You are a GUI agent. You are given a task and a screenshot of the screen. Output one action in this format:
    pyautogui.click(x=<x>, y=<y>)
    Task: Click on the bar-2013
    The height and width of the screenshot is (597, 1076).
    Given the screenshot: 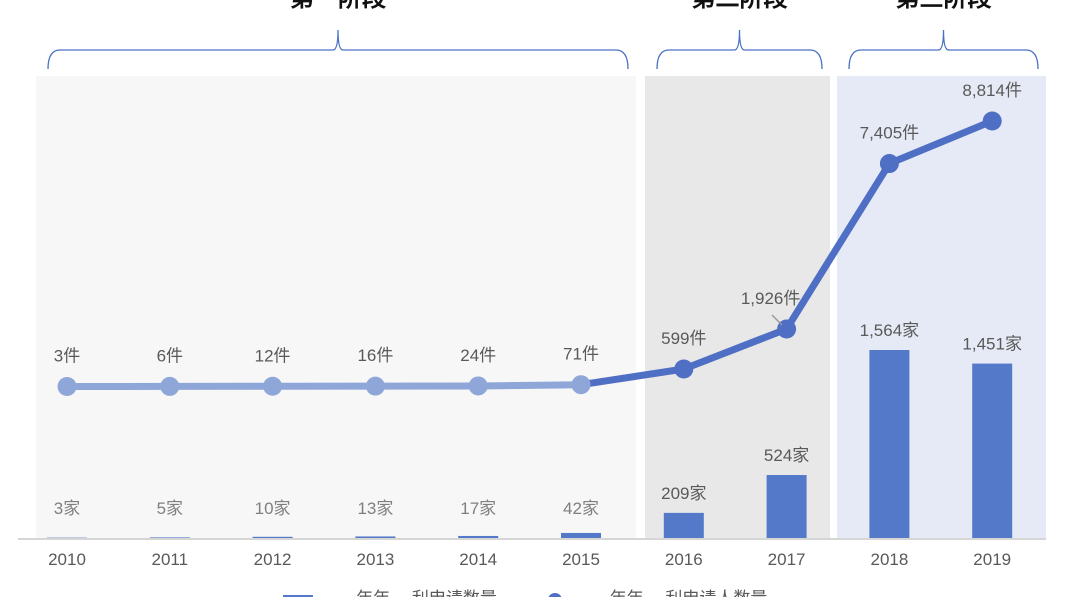 What is the action you would take?
    pyautogui.click(x=375, y=537)
    